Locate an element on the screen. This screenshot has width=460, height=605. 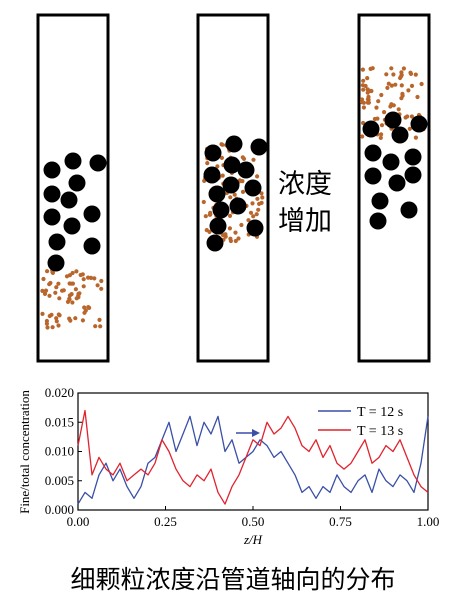
x-tick-label: 0.50 is located at coordinates (253, 521).